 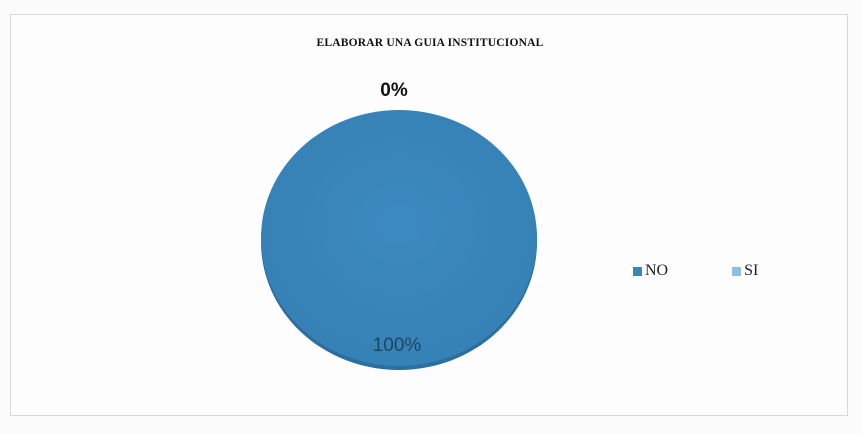 I want to click on legend-label-no: NO, so click(x=657, y=270).